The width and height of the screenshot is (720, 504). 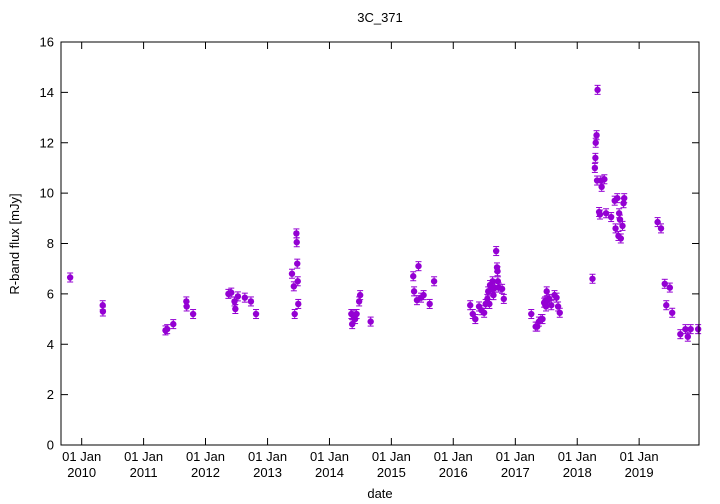 What do you see at coordinates (639, 472) in the screenshot?
I see `x-tick-label: 2019` at bounding box center [639, 472].